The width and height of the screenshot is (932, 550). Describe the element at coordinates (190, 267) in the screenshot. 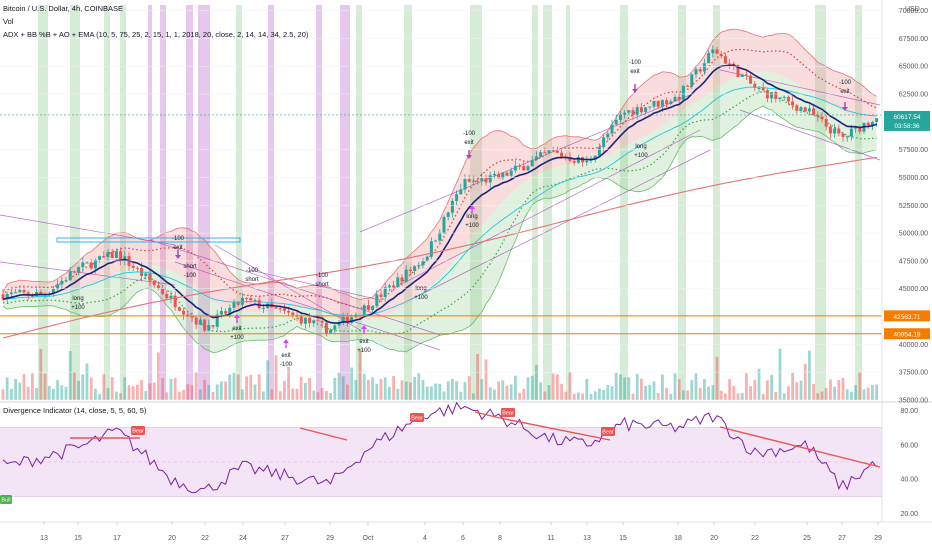

I see `signal-text: short` at that location.